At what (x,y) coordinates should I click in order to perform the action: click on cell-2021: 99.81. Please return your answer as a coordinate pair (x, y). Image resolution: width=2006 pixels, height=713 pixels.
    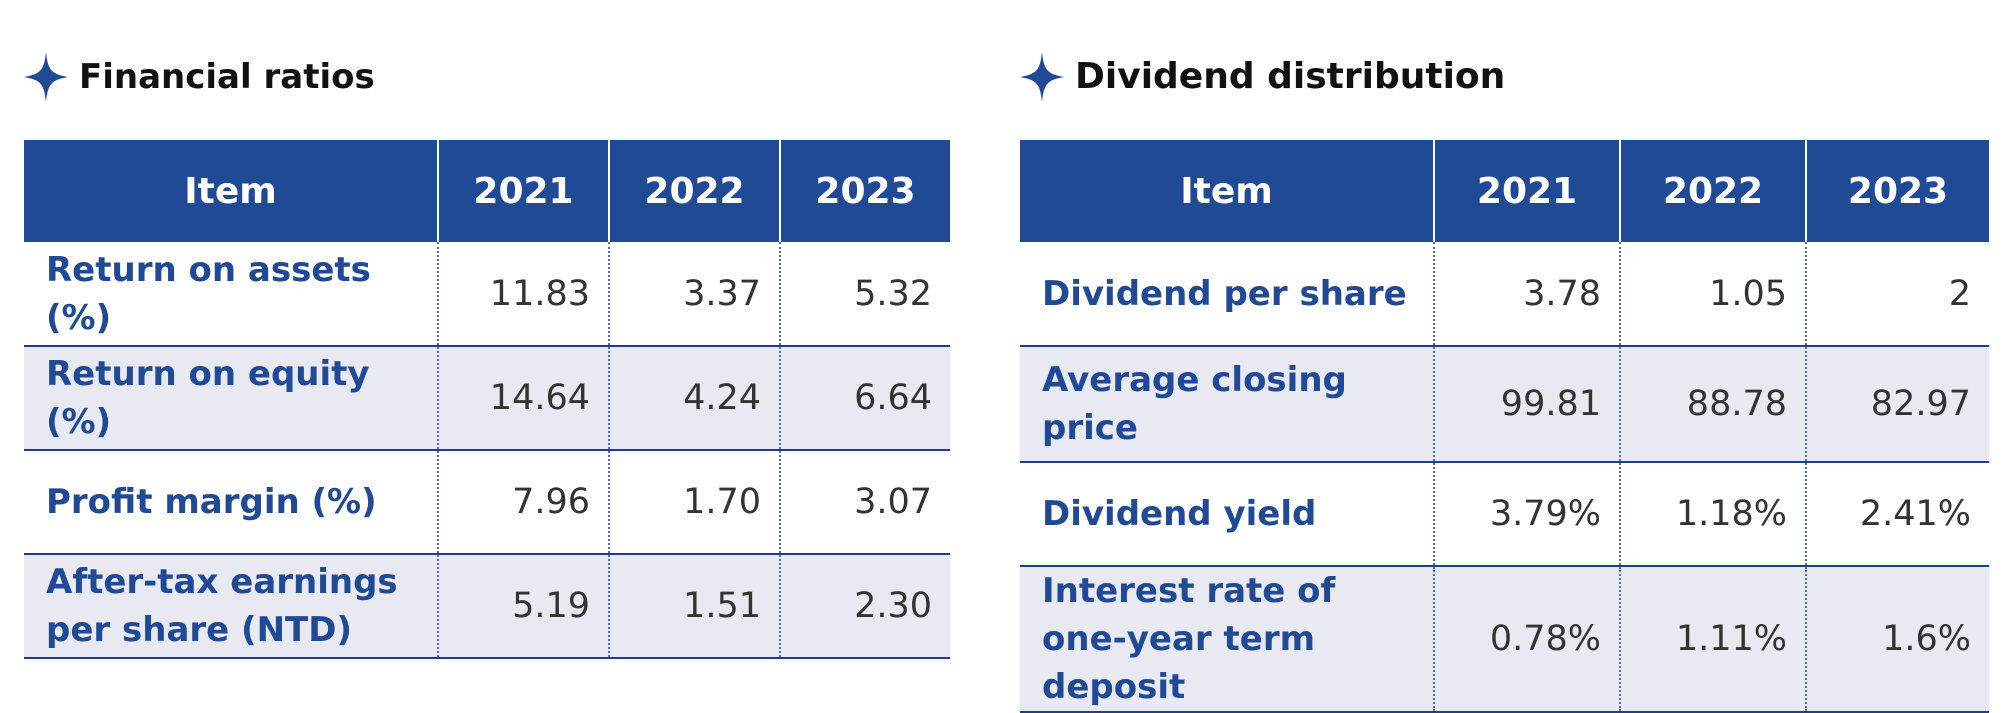
    Looking at the image, I should click on (1526, 404).